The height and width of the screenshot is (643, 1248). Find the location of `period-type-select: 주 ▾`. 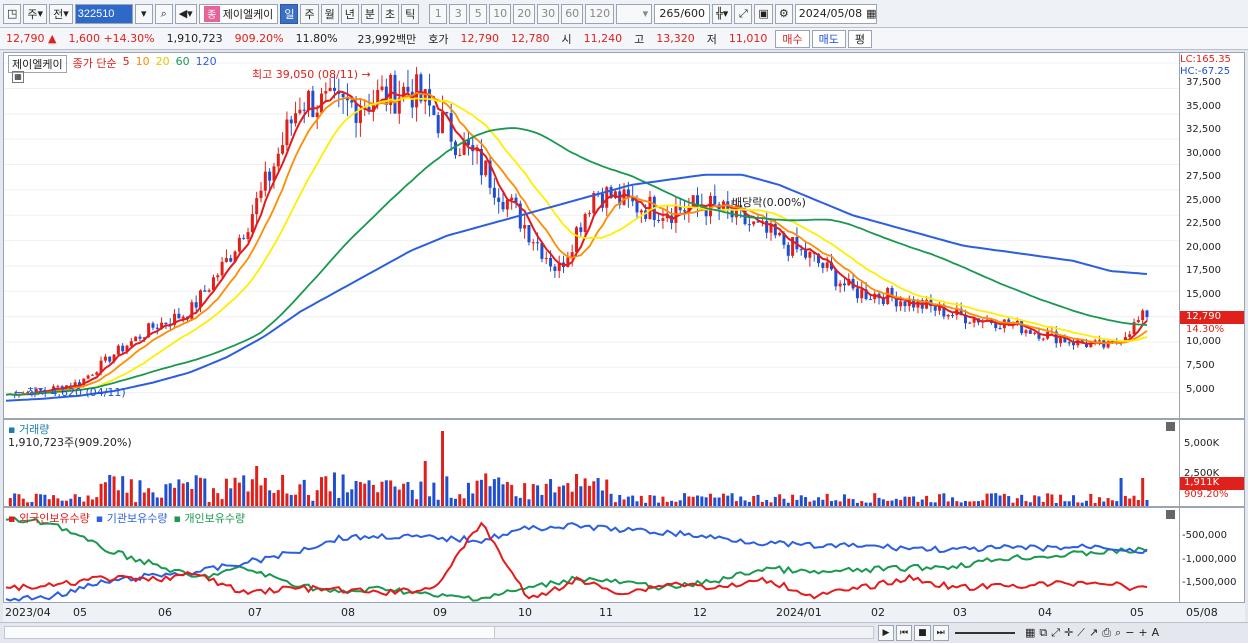

period-type-select: 주 ▾ is located at coordinates (35, 13).